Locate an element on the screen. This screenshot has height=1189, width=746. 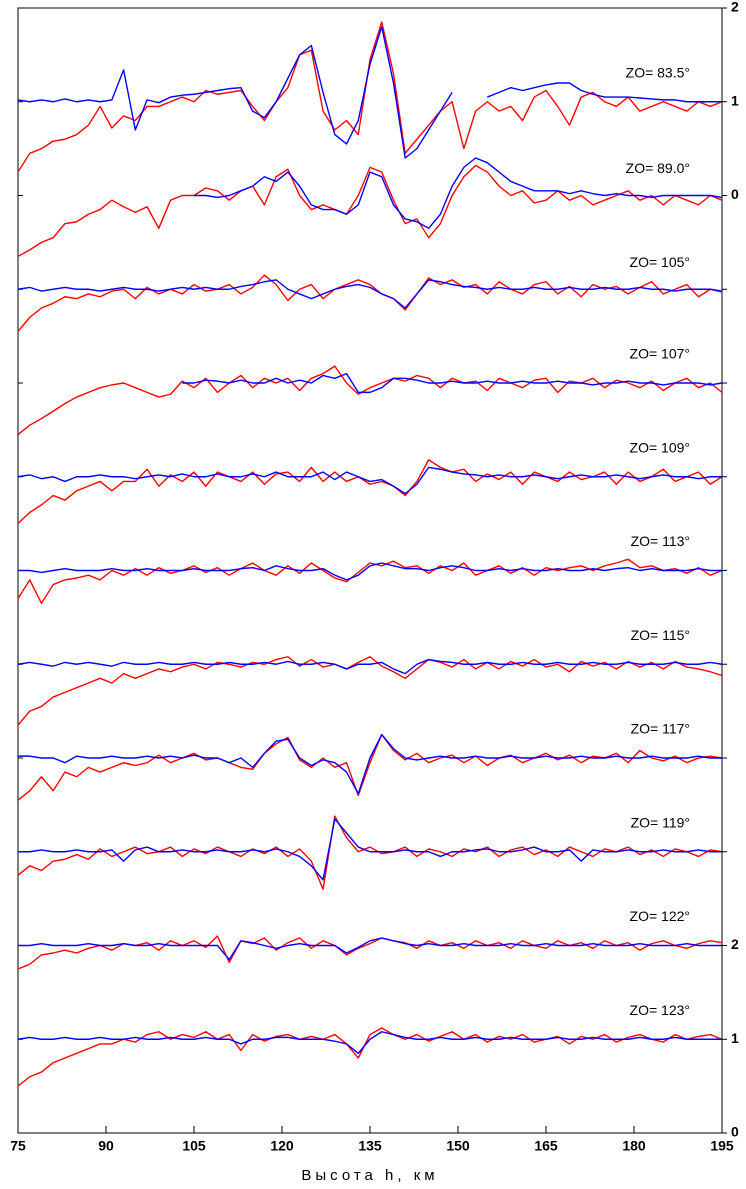
x-tick-label: 75 is located at coordinates (18, 1146).